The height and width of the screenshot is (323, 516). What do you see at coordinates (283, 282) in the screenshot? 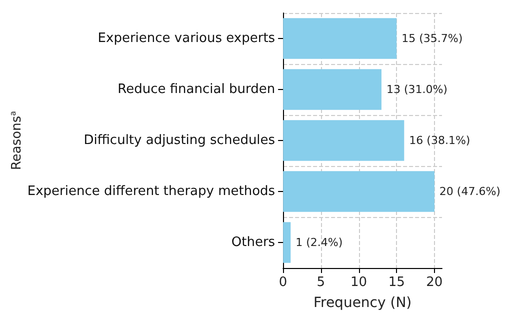
I see `x-tick-label: 0` at bounding box center [283, 282].